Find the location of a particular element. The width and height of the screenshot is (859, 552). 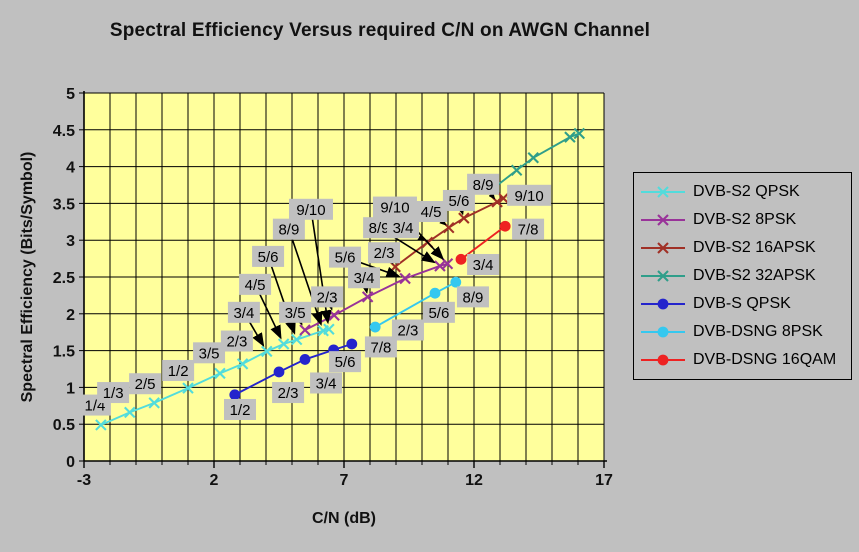

y-tick-label: 2.5 is located at coordinates (64, 278).